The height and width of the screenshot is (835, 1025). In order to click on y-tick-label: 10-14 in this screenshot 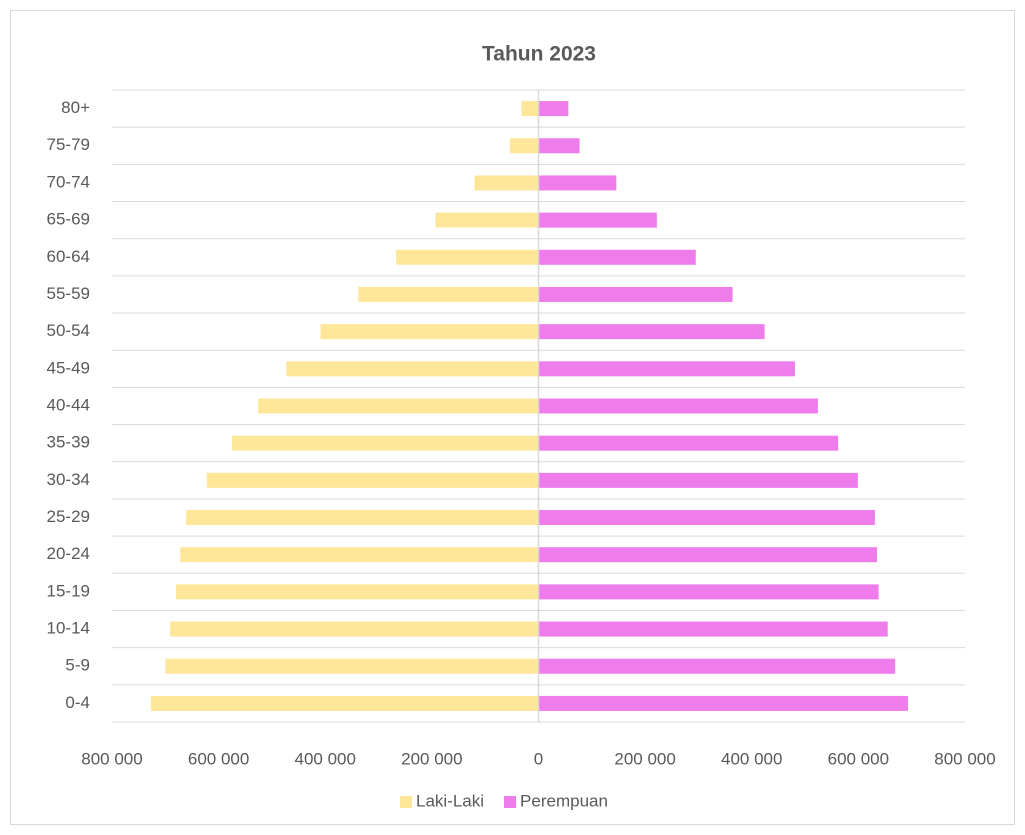, I will do `click(68, 628)`.